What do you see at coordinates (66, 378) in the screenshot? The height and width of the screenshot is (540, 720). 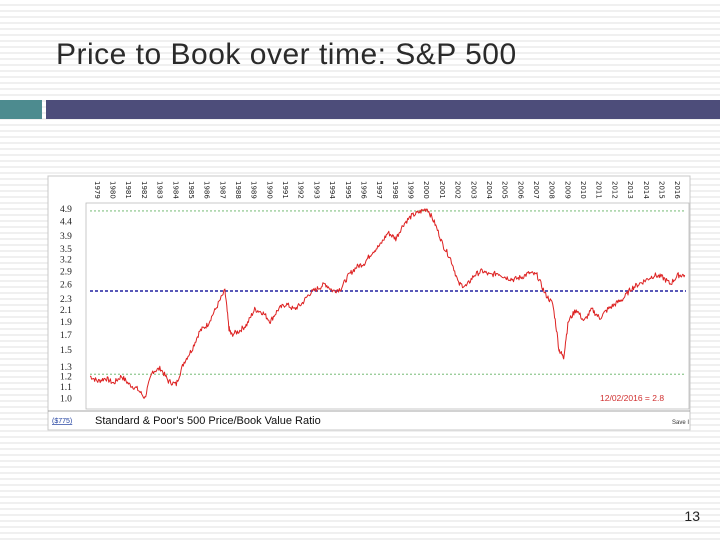 I see `y-tick-label: 1.2` at bounding box center [66, 378].